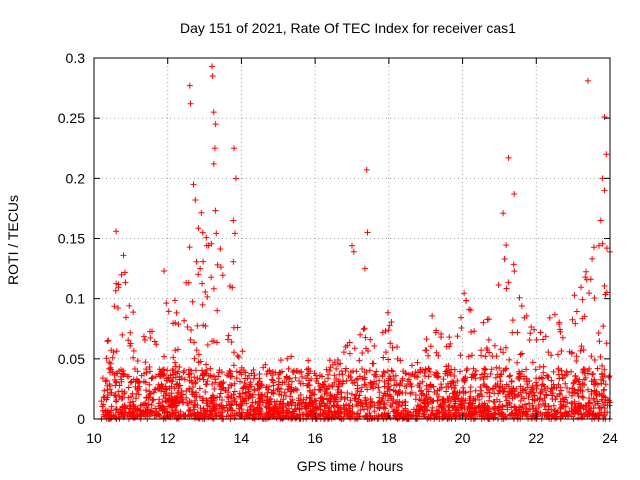  What do you see at coordinates (389, 438) in the screenshot?
I see `x-tick-label: 18` at bounding box center [389, 438].